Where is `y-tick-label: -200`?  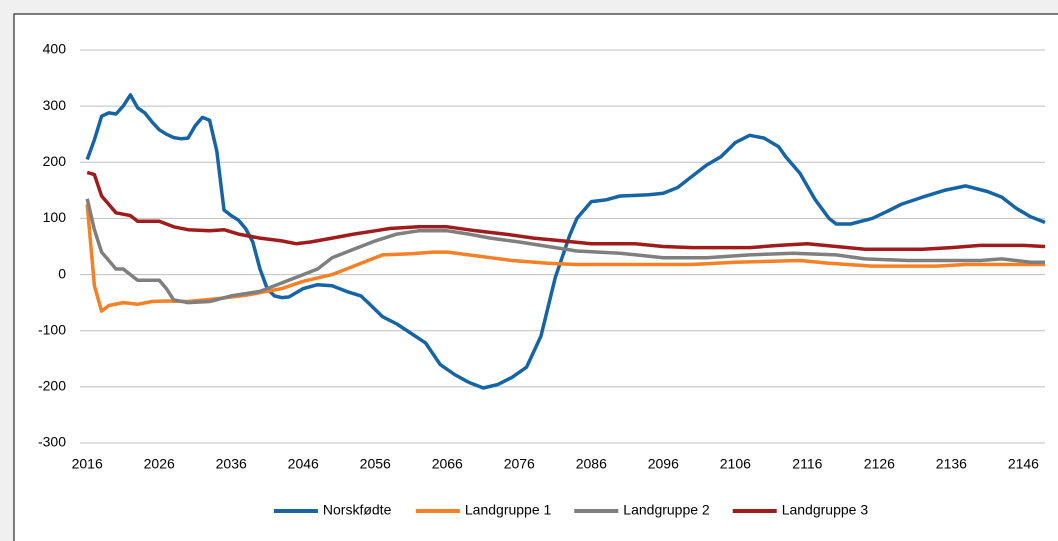
y-tick-label: -200 is located at coordinates (52, 386).